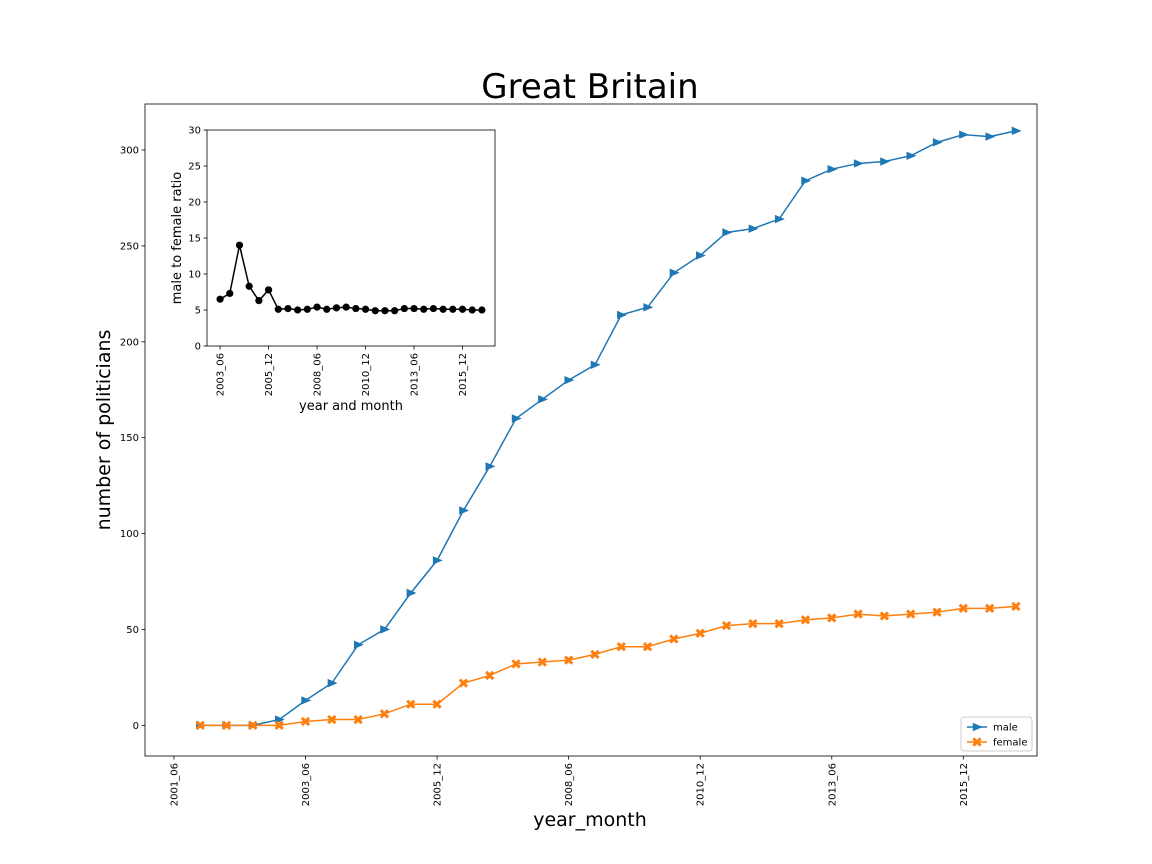  What do you see at coordinates (129, 342) in the screenshot?
I see `y-tick-label: 200` at bounding box center [129, 342].